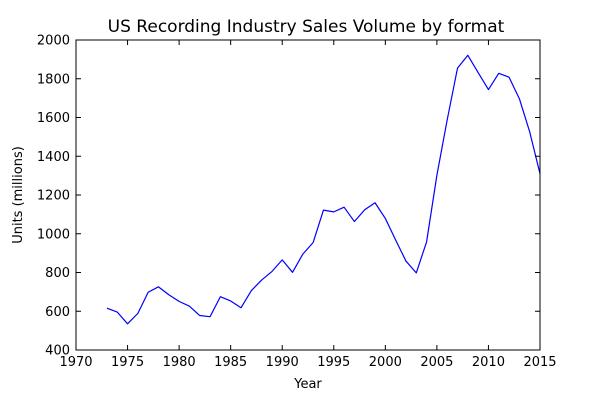  I want to click on y-tick-label: 1200, so click(53, 196).